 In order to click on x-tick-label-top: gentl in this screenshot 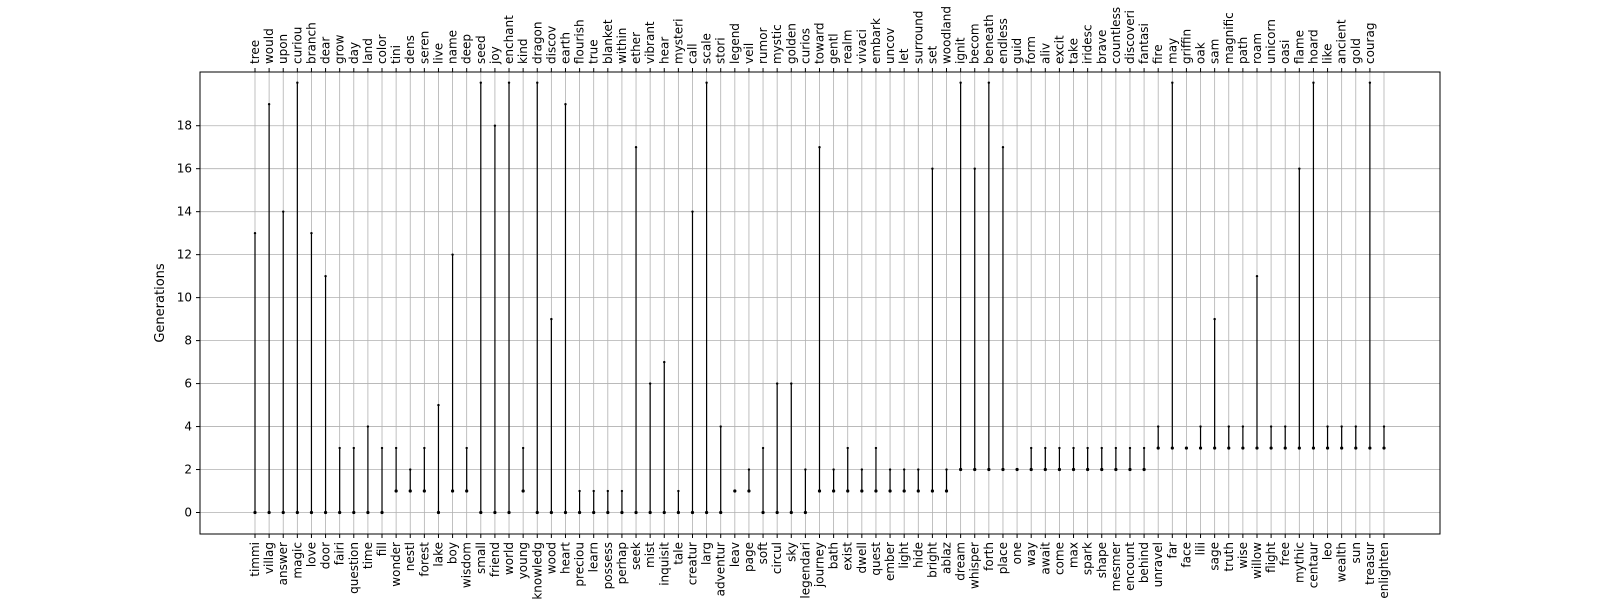, I will do `click(834, 48)`.